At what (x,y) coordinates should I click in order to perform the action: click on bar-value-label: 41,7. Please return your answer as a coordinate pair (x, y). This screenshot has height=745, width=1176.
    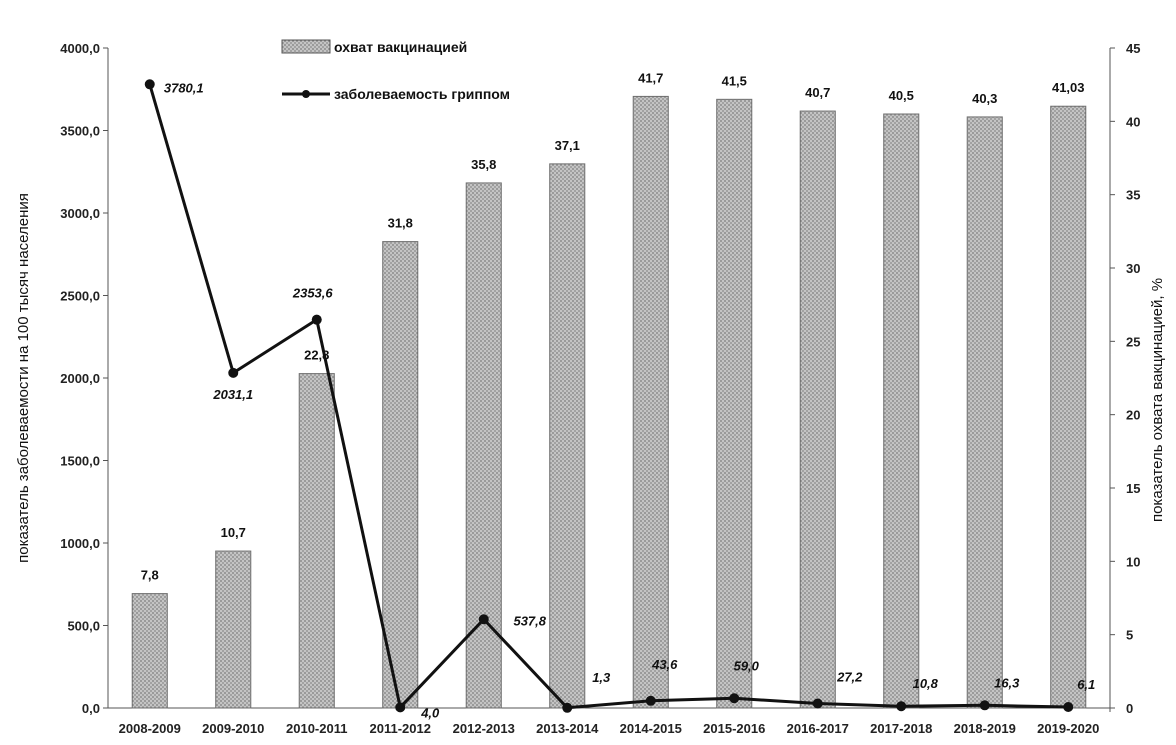
    Looking at the image, I should click on (650, 77).